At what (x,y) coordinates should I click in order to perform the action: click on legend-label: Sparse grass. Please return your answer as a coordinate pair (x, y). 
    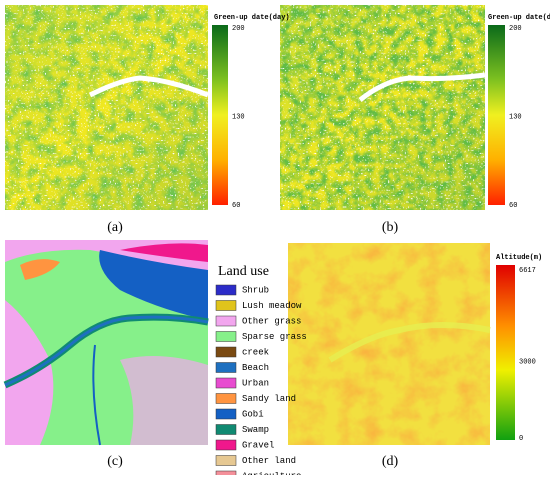
    Looking at the image, I should click on (274, 337).